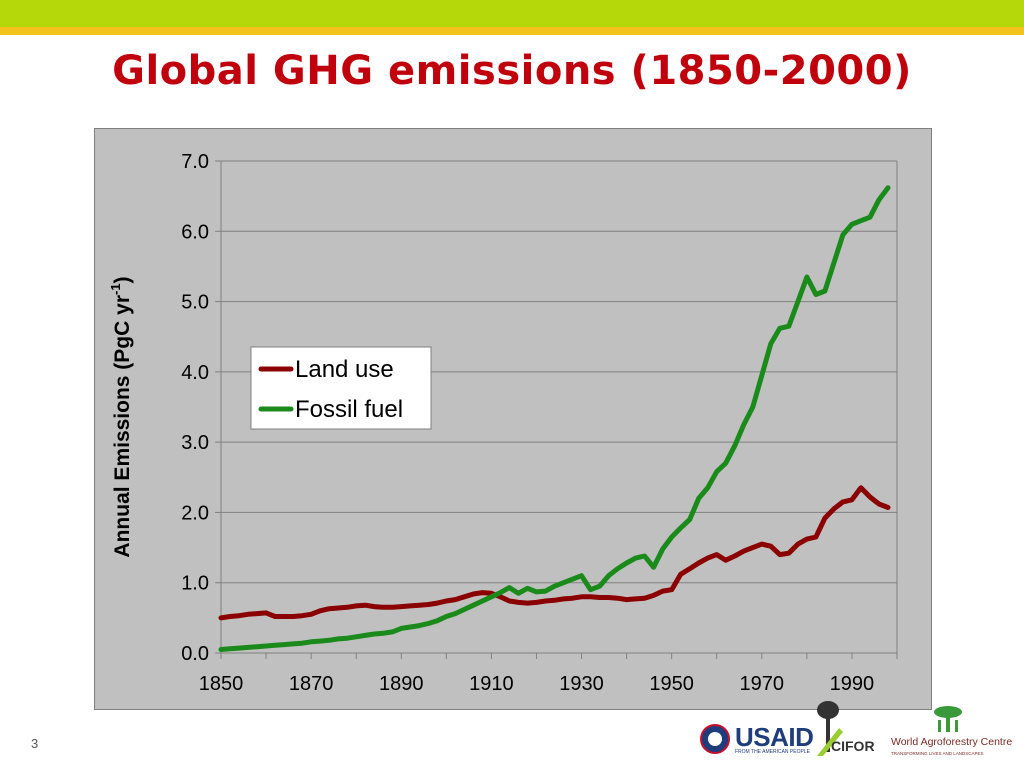 The height and width of the screenshot is (768, 1024). I want to click on y-tick-label: 3.0, so click(195, 443).